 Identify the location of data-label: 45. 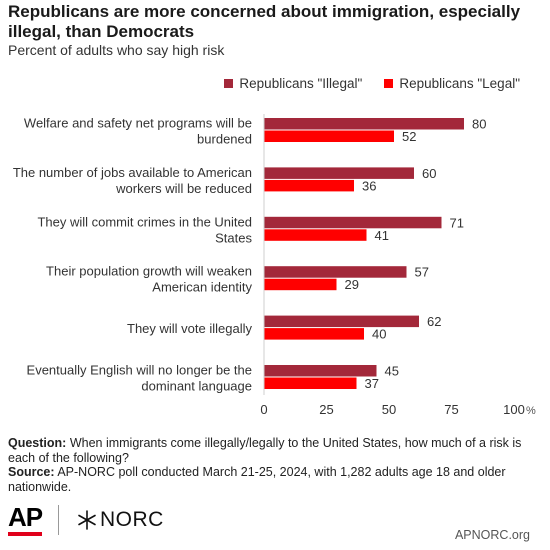
(392, 371).